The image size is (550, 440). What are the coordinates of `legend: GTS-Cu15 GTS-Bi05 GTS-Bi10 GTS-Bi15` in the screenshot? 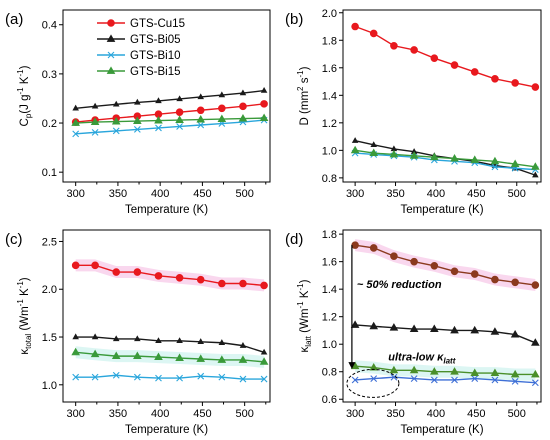 It's located at (141, 48).